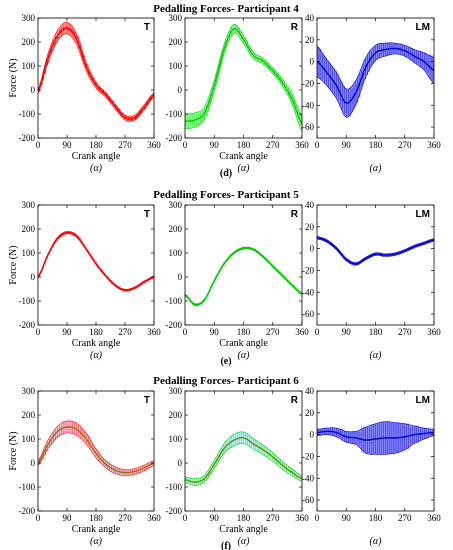 The image size is (453, 550). Describe the element at coordinates (423, 400) in the screenshot. I see `panel-corner-label: LM` at that location.